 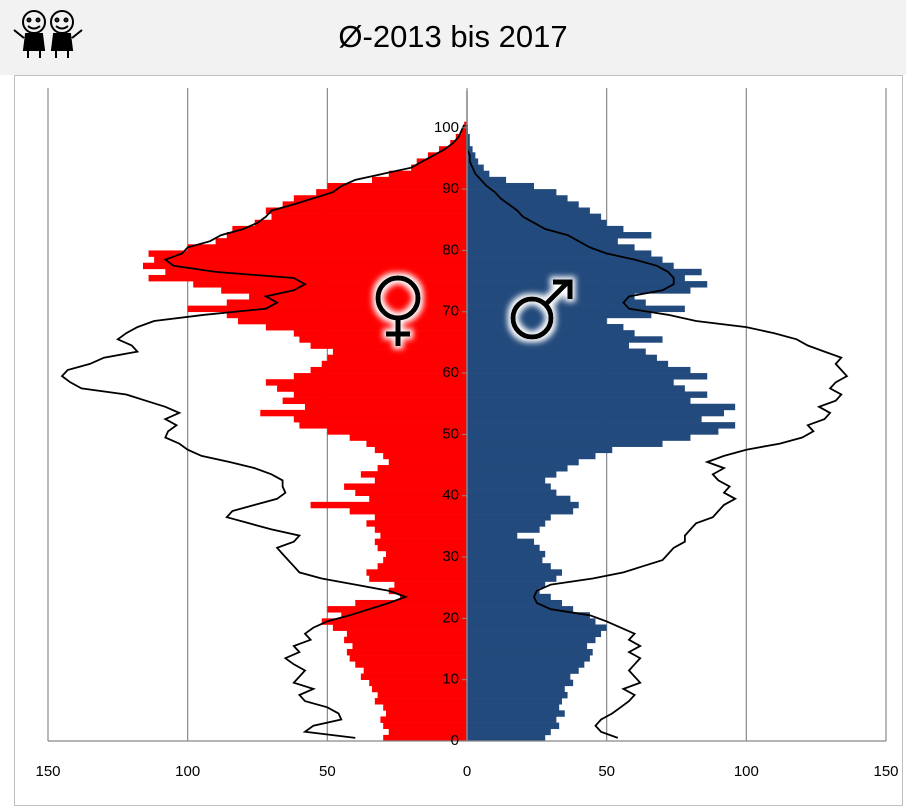 I want to click on female-symbol, so click(x=398, y=310).